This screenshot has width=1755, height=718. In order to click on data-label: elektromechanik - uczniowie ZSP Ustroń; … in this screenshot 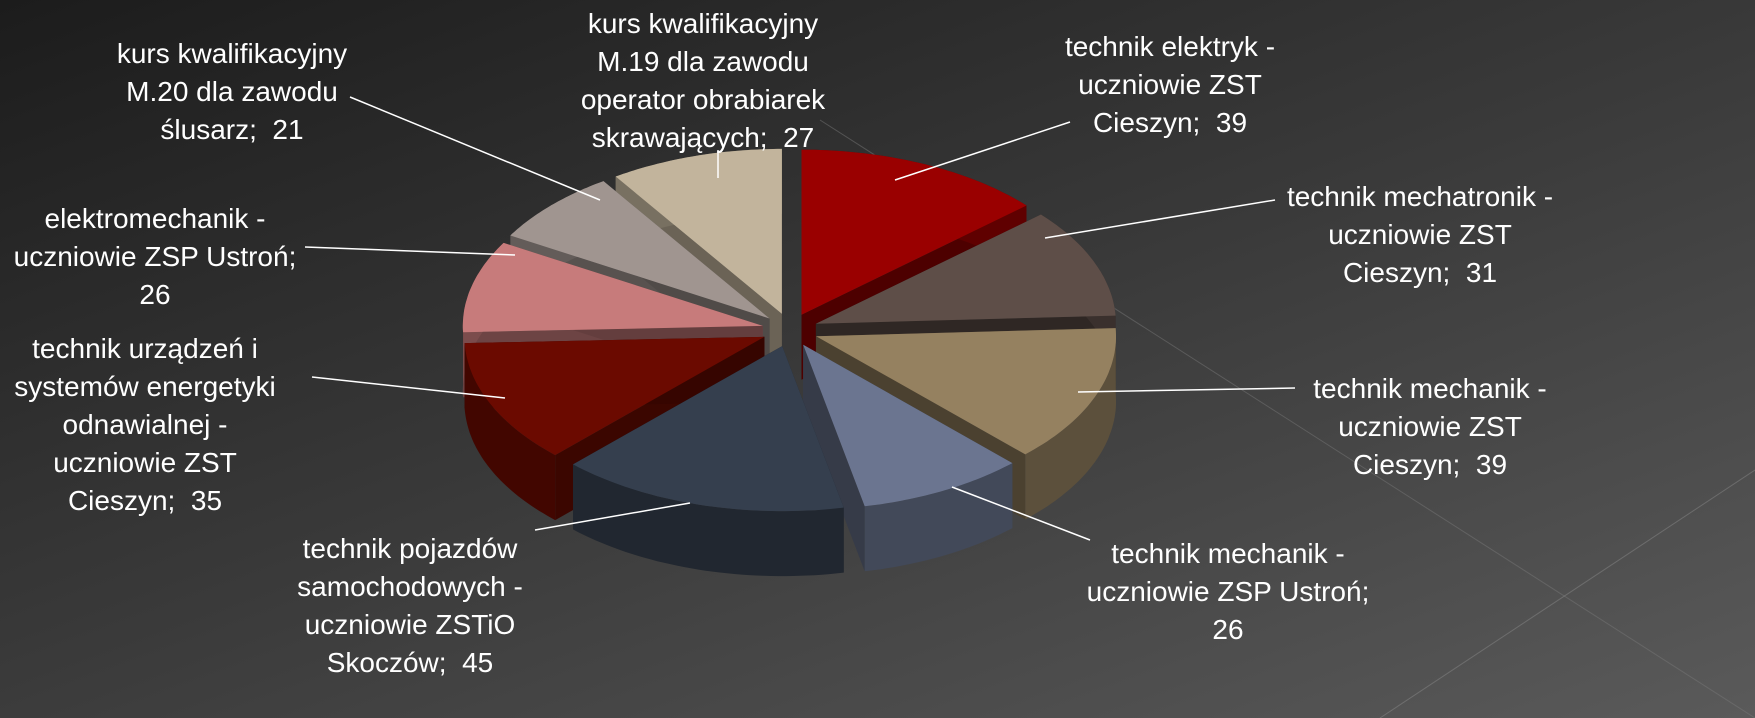, I will do `click(162, 256)`.